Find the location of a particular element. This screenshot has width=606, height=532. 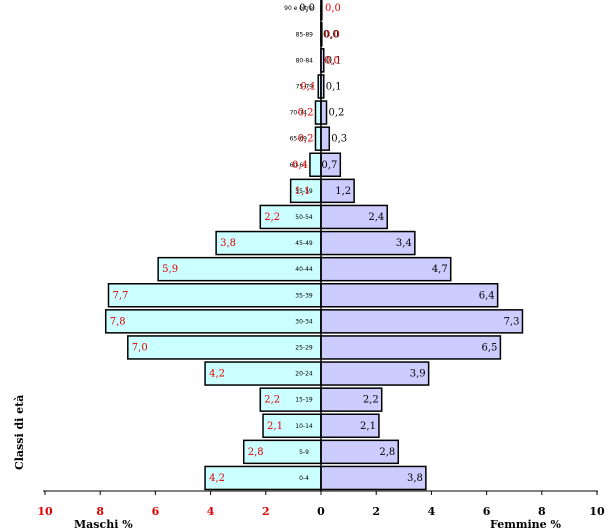

male-value-label: 2,8 is located at coordinates (256, 452).